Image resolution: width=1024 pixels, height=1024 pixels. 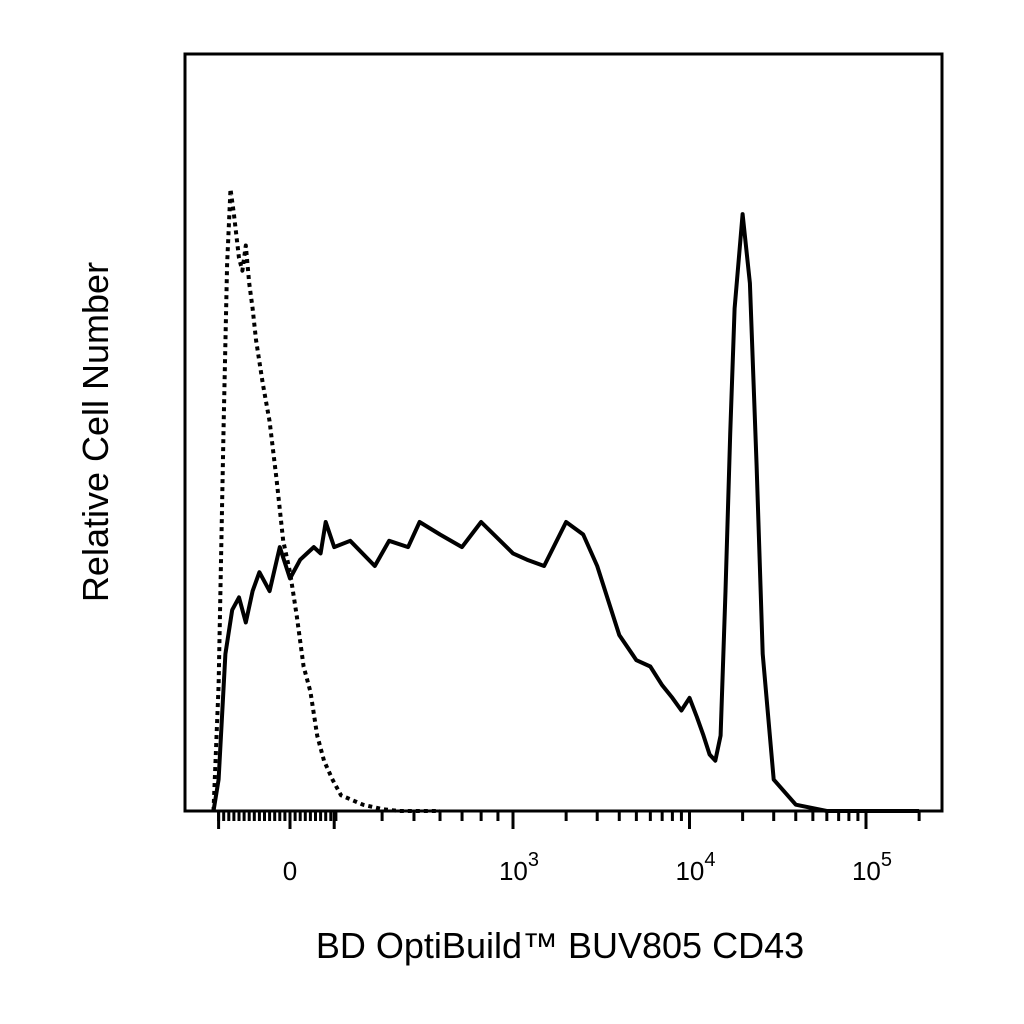 I want to click on x-axis-title: BD OptiBuild™ BUV805 CD43, so click(x=560, y=945).